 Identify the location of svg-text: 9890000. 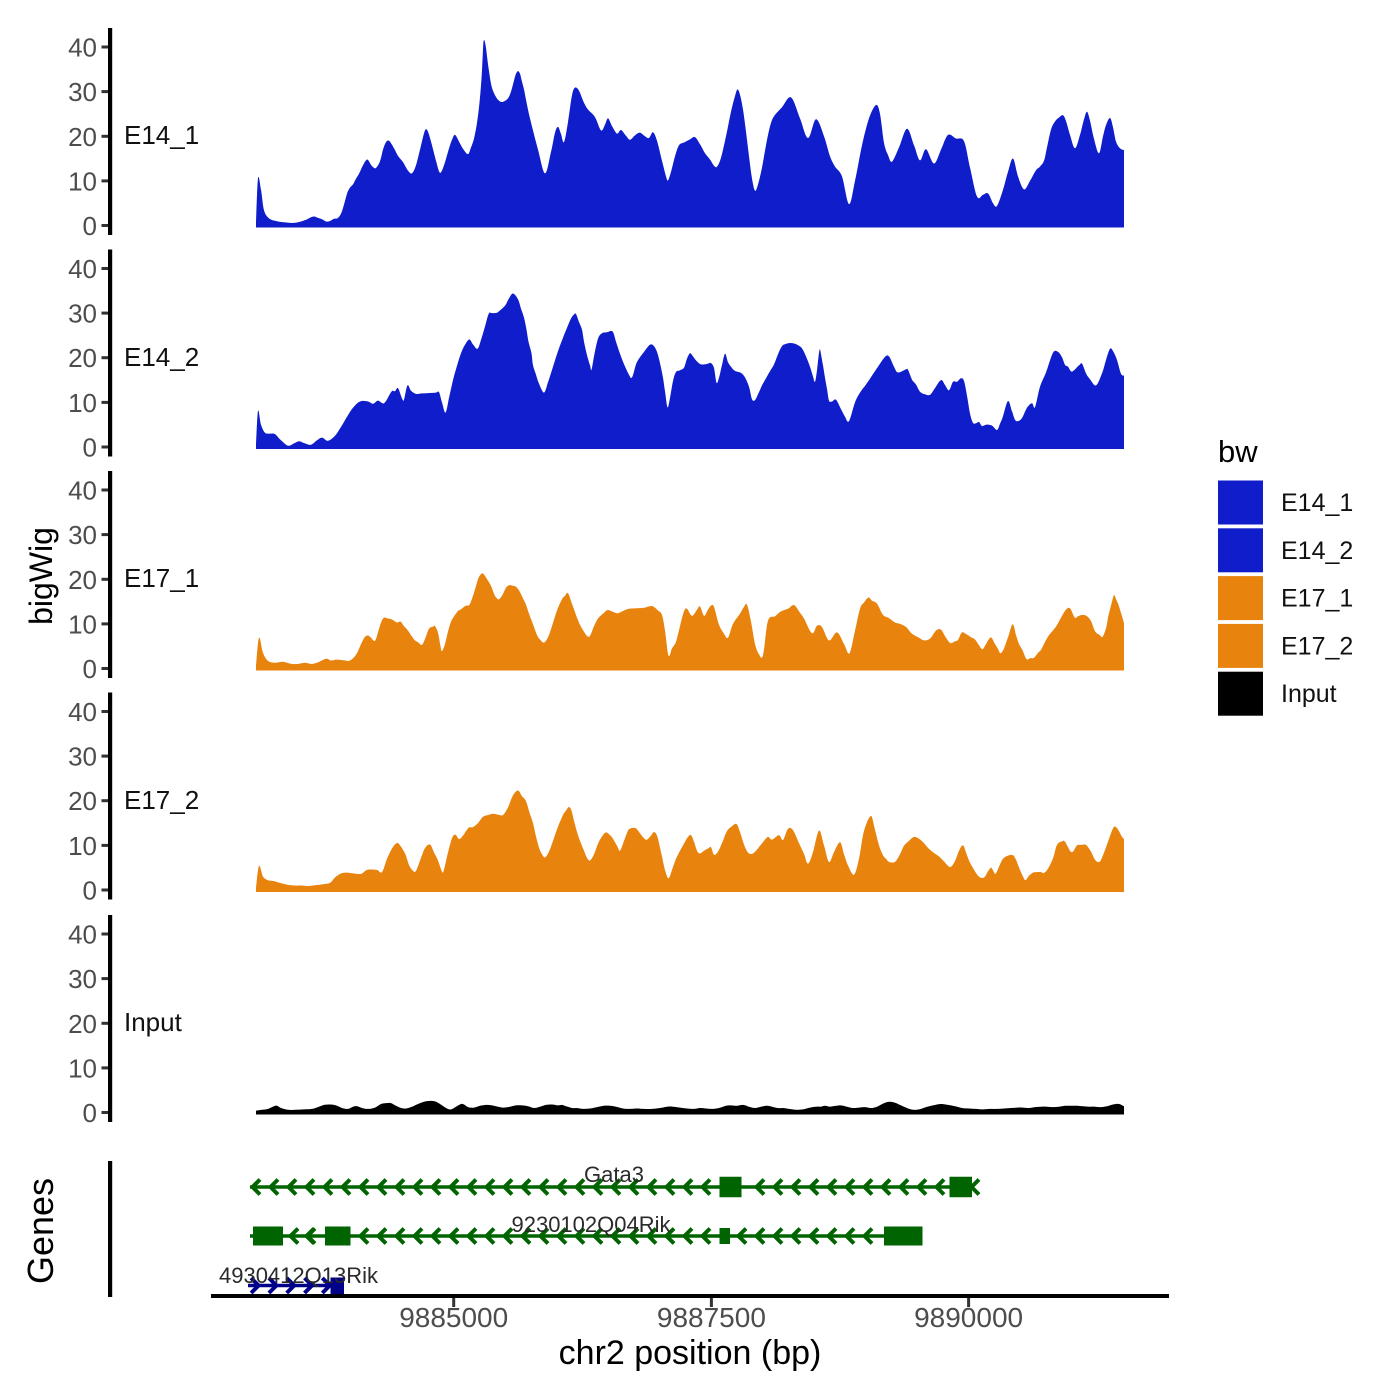
(968, 1317).